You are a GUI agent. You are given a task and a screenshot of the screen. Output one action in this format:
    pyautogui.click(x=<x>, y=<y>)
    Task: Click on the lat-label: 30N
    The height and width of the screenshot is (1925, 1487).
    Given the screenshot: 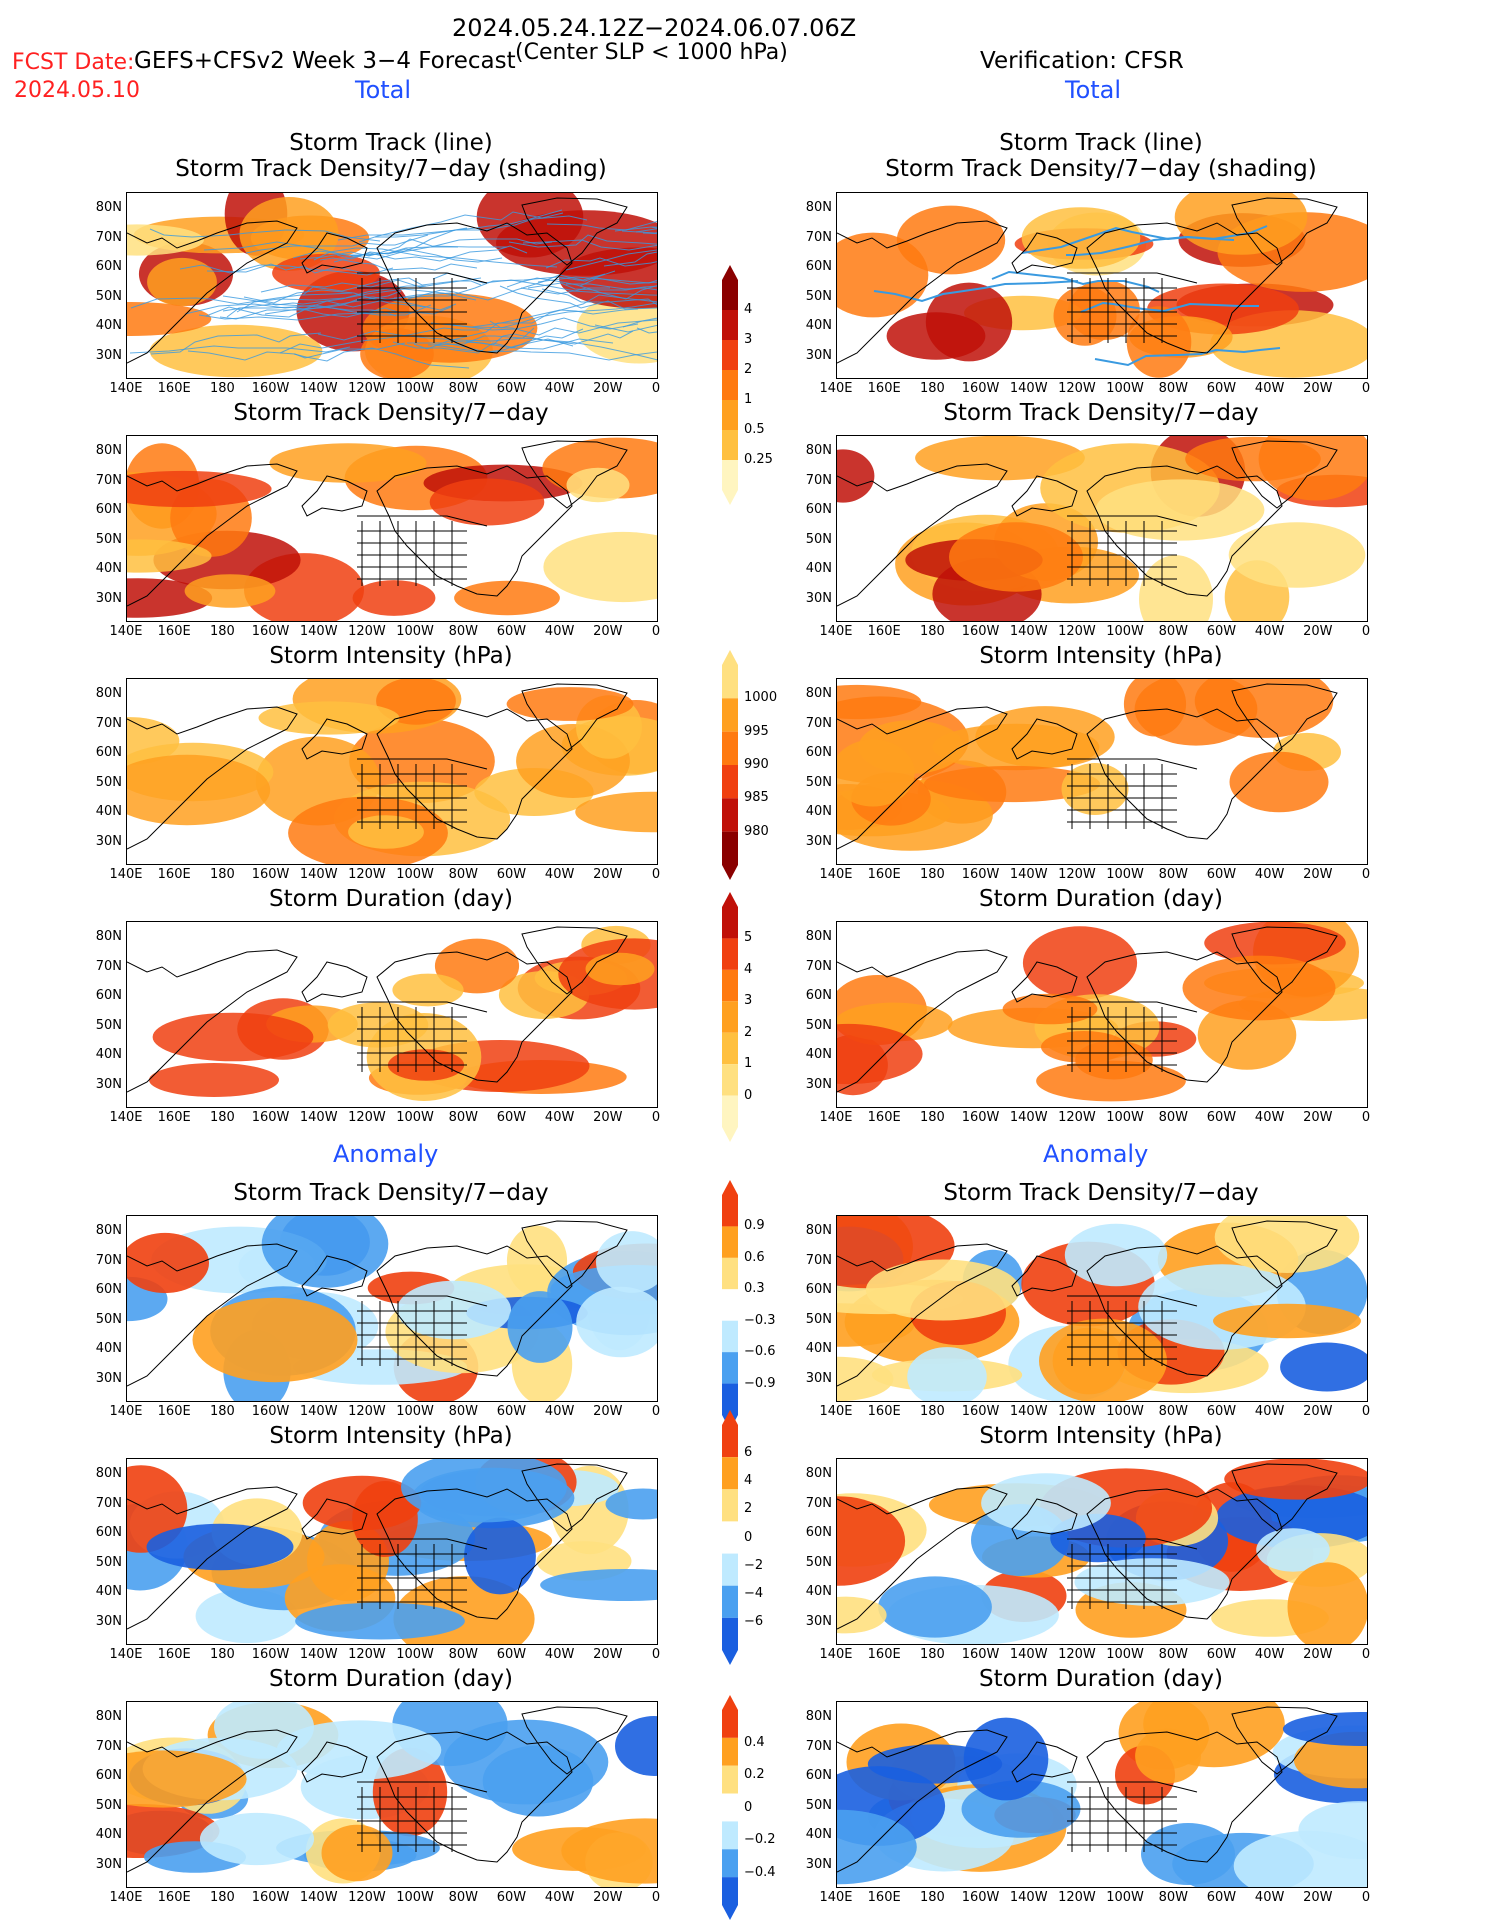 What is the action you would take?
    pyautogui.click(x=818, y=1084)
    